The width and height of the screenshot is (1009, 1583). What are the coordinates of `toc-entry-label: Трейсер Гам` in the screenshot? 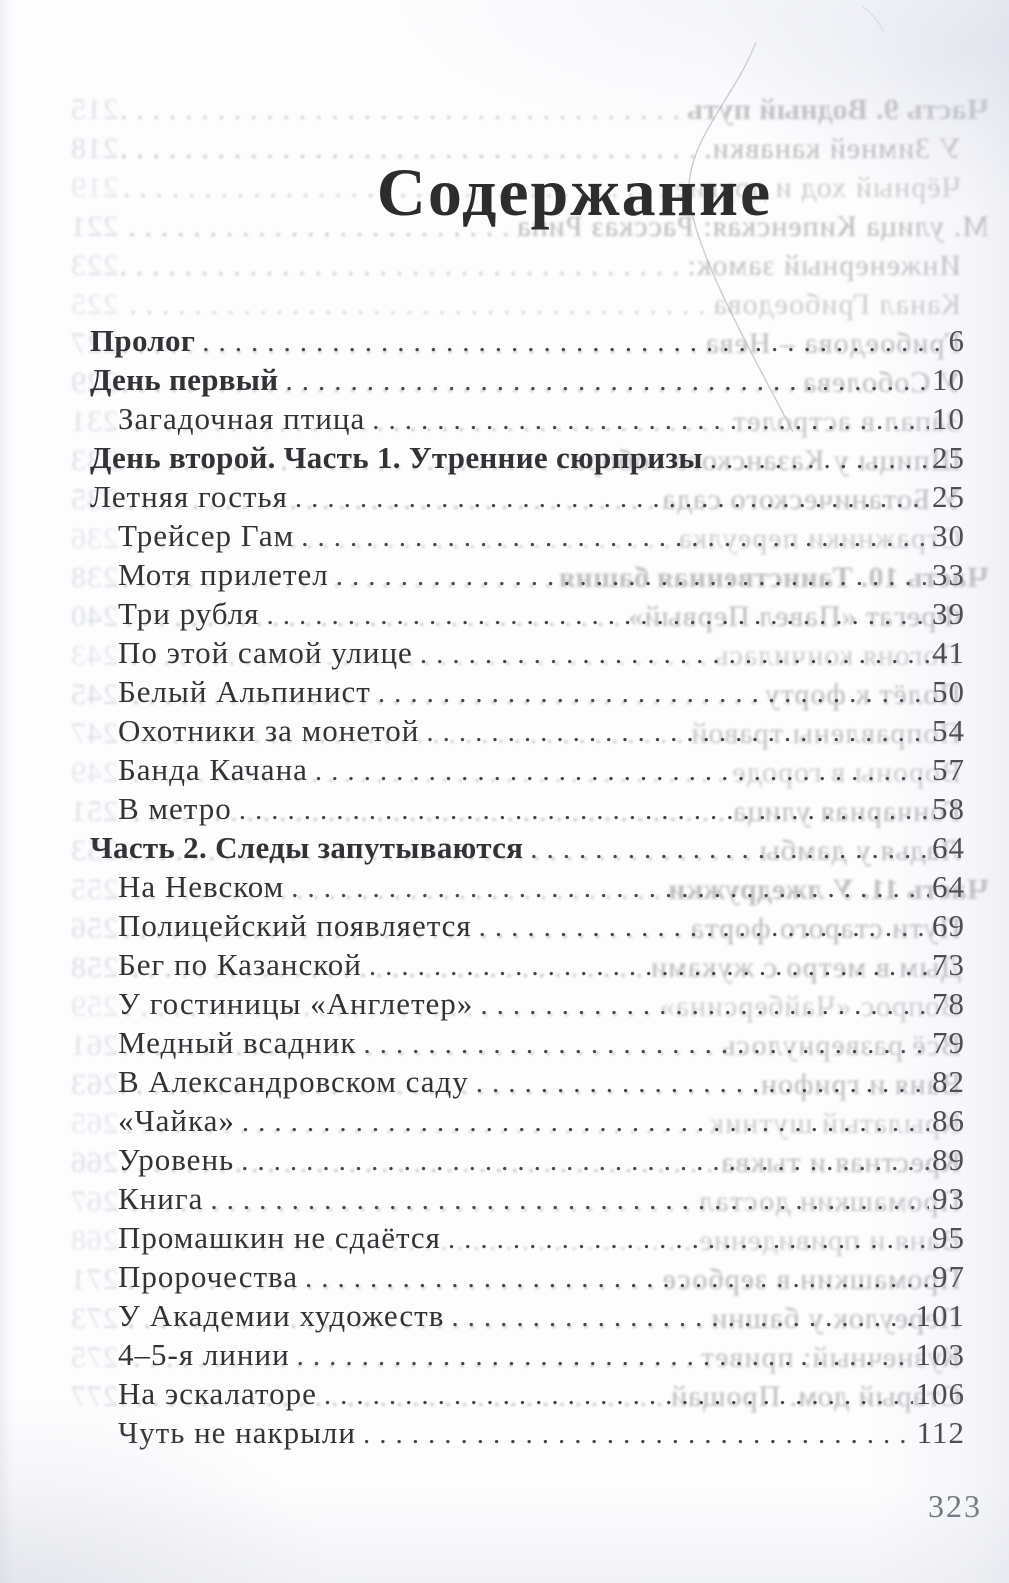 It's located at (206, 535).